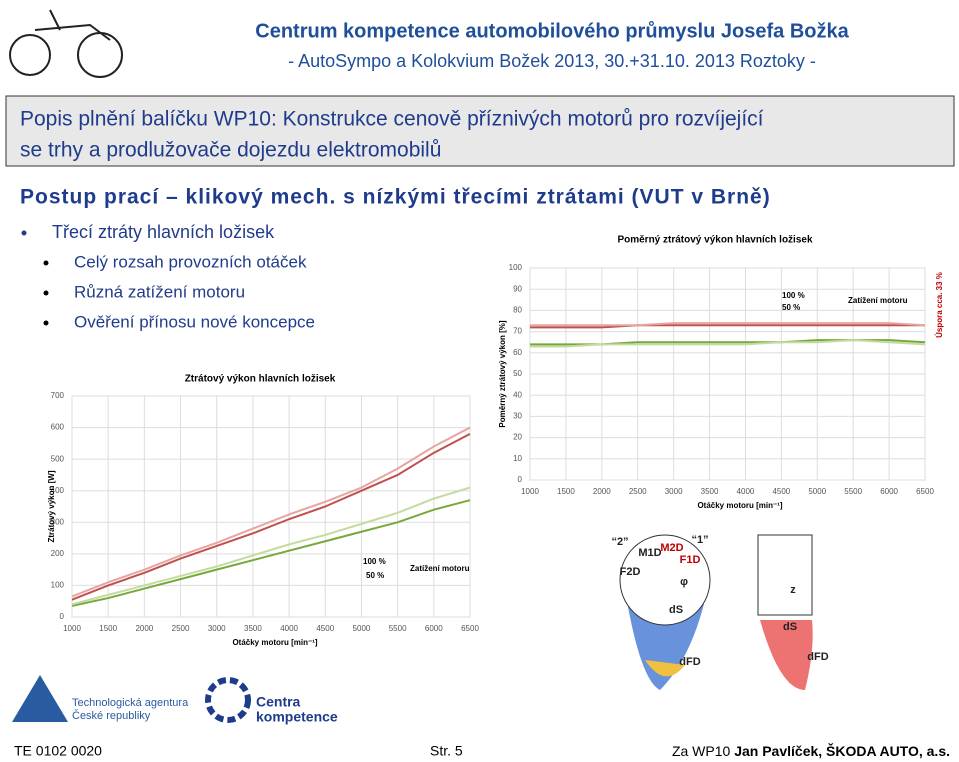 Image resolution: width=959 pixels, height=762 pixels. I want to click on bullet-text: Různá zatížení motoru, so click(159, 291).